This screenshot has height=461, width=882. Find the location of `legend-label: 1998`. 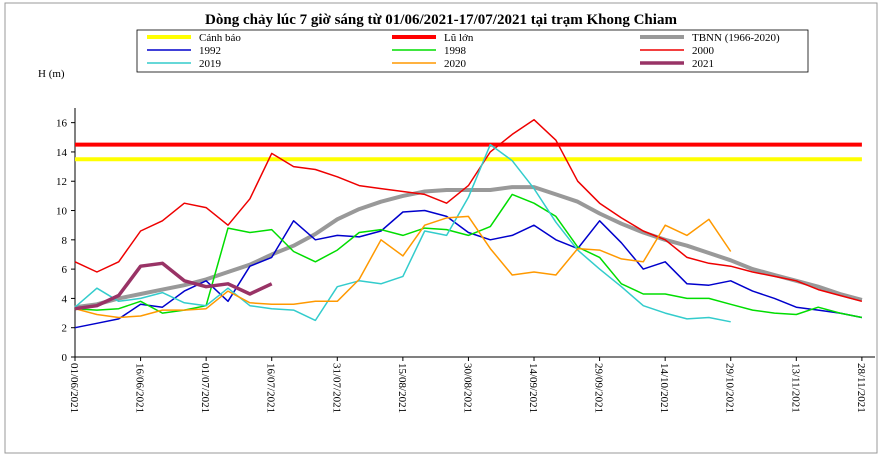

legend-label: 1998 is located at coordinates (455, 51).